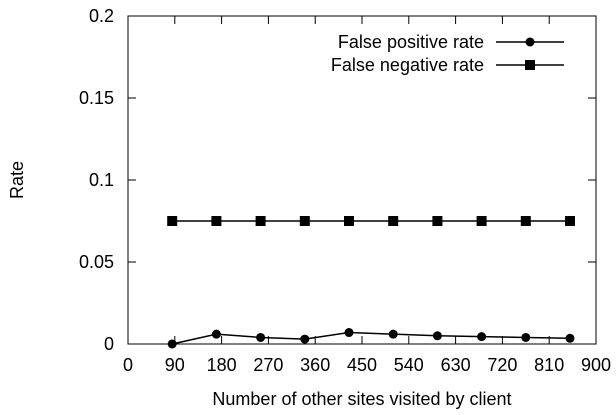  I want to click on x-tick-label: 90, so click(175, 365).